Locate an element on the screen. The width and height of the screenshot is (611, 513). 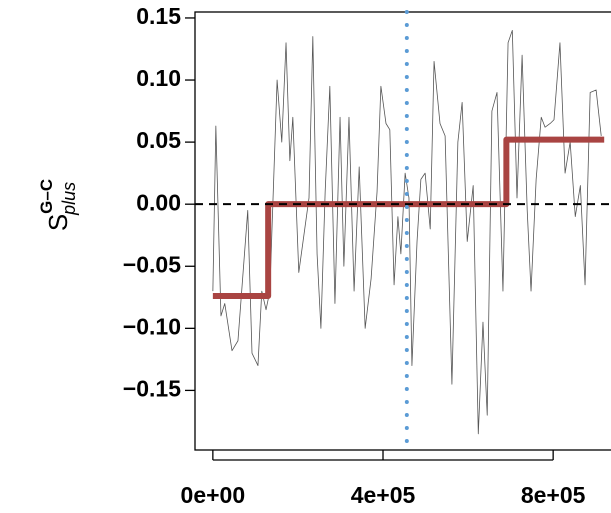
y-tick-label: −0.05 is located at coordinates (152, 264).